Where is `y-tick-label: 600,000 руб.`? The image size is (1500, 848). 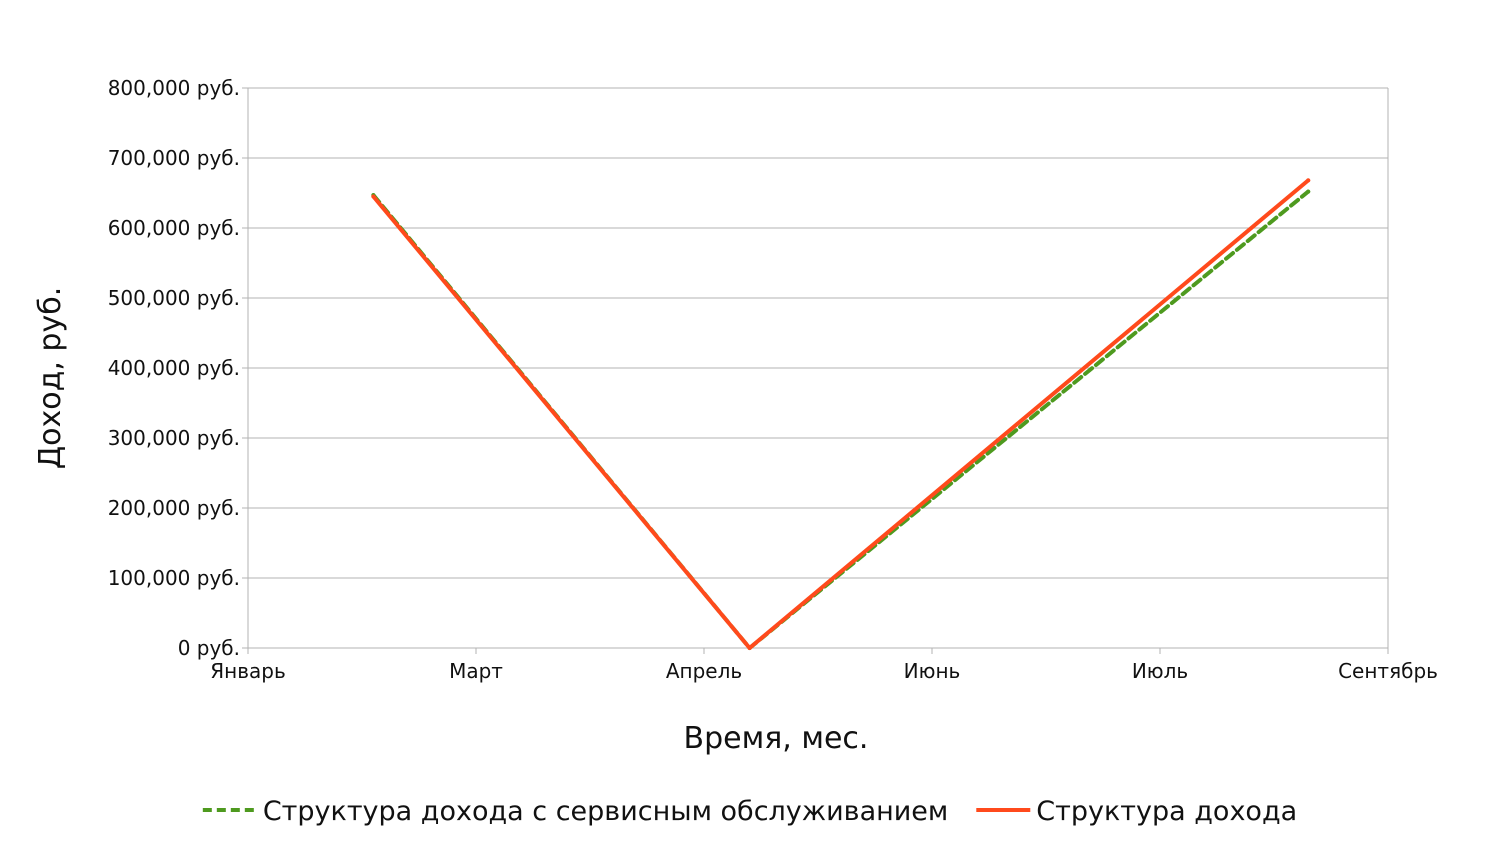 y-tick-label: 600,000 руб. is located at coordinates (174, 228).